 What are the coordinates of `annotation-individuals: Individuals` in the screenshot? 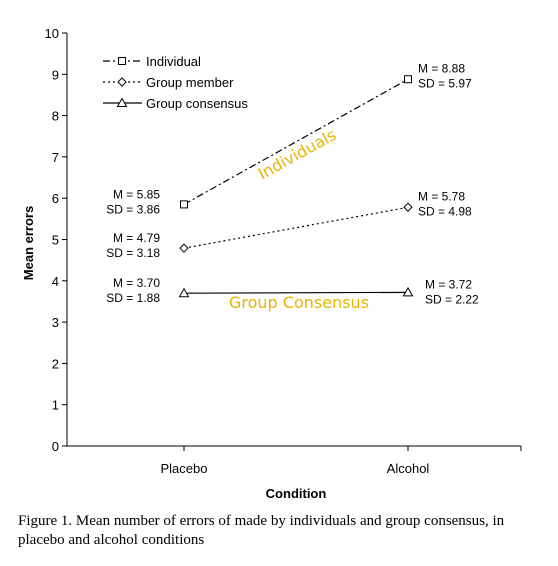 It's located at (297, 154).